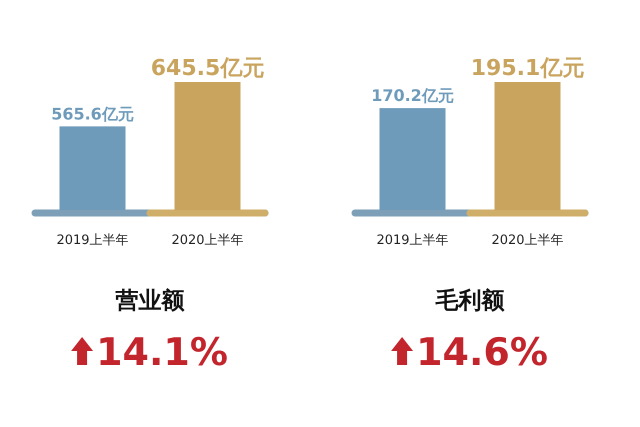 The image size is (640, 427). What do you see at coordinates (527, 68) in the screenshot?
I see `data-label: 195.1亿元` at bounding box center [527, 68].